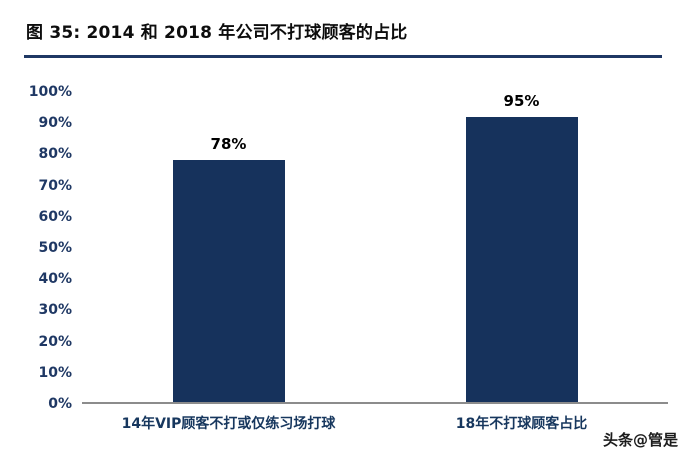 This screenshot has height=454, width=686. What do you see at coordinates (640, 440) in the screenshot?
I see `watermark: 头条@管是` at bounding box center [640, 440].